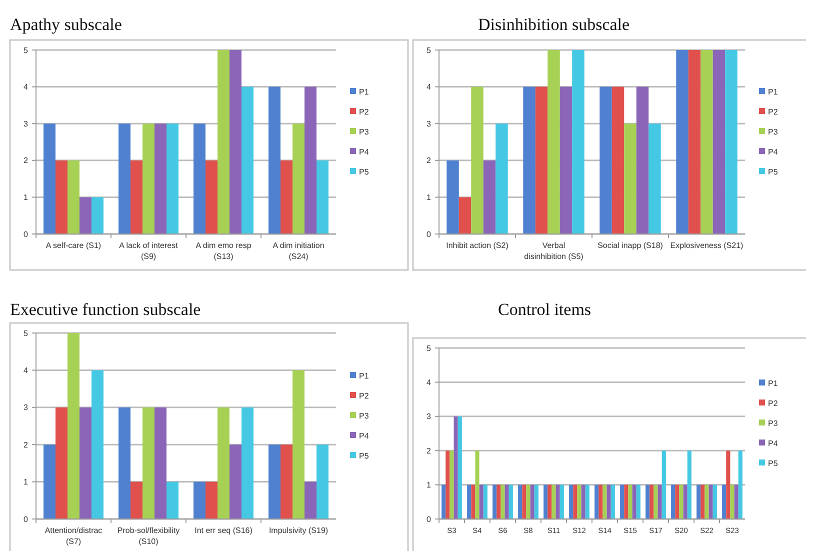 This screenshot has width=814, height=551. What do you see at coordinates (707, 245) in the screenshot?
I see `x-tick-label: Explosiveness (S21)` at bounding box center [707, 245].